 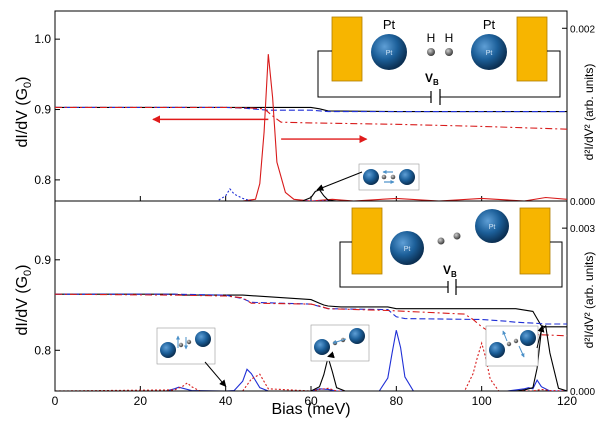 What do you see at coordinates (528, 338) in the screenshot?
I see `bottom-mode-3-pt-right` at bounding box center [528, 338].